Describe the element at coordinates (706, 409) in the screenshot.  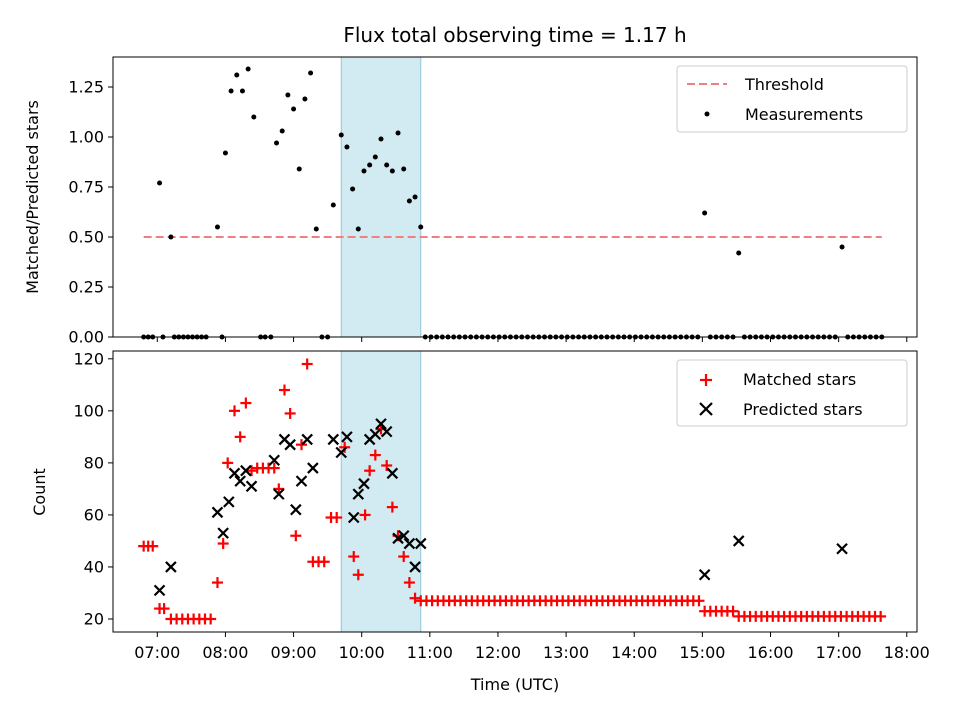
I see `legend-predicted-swatch` at that location.